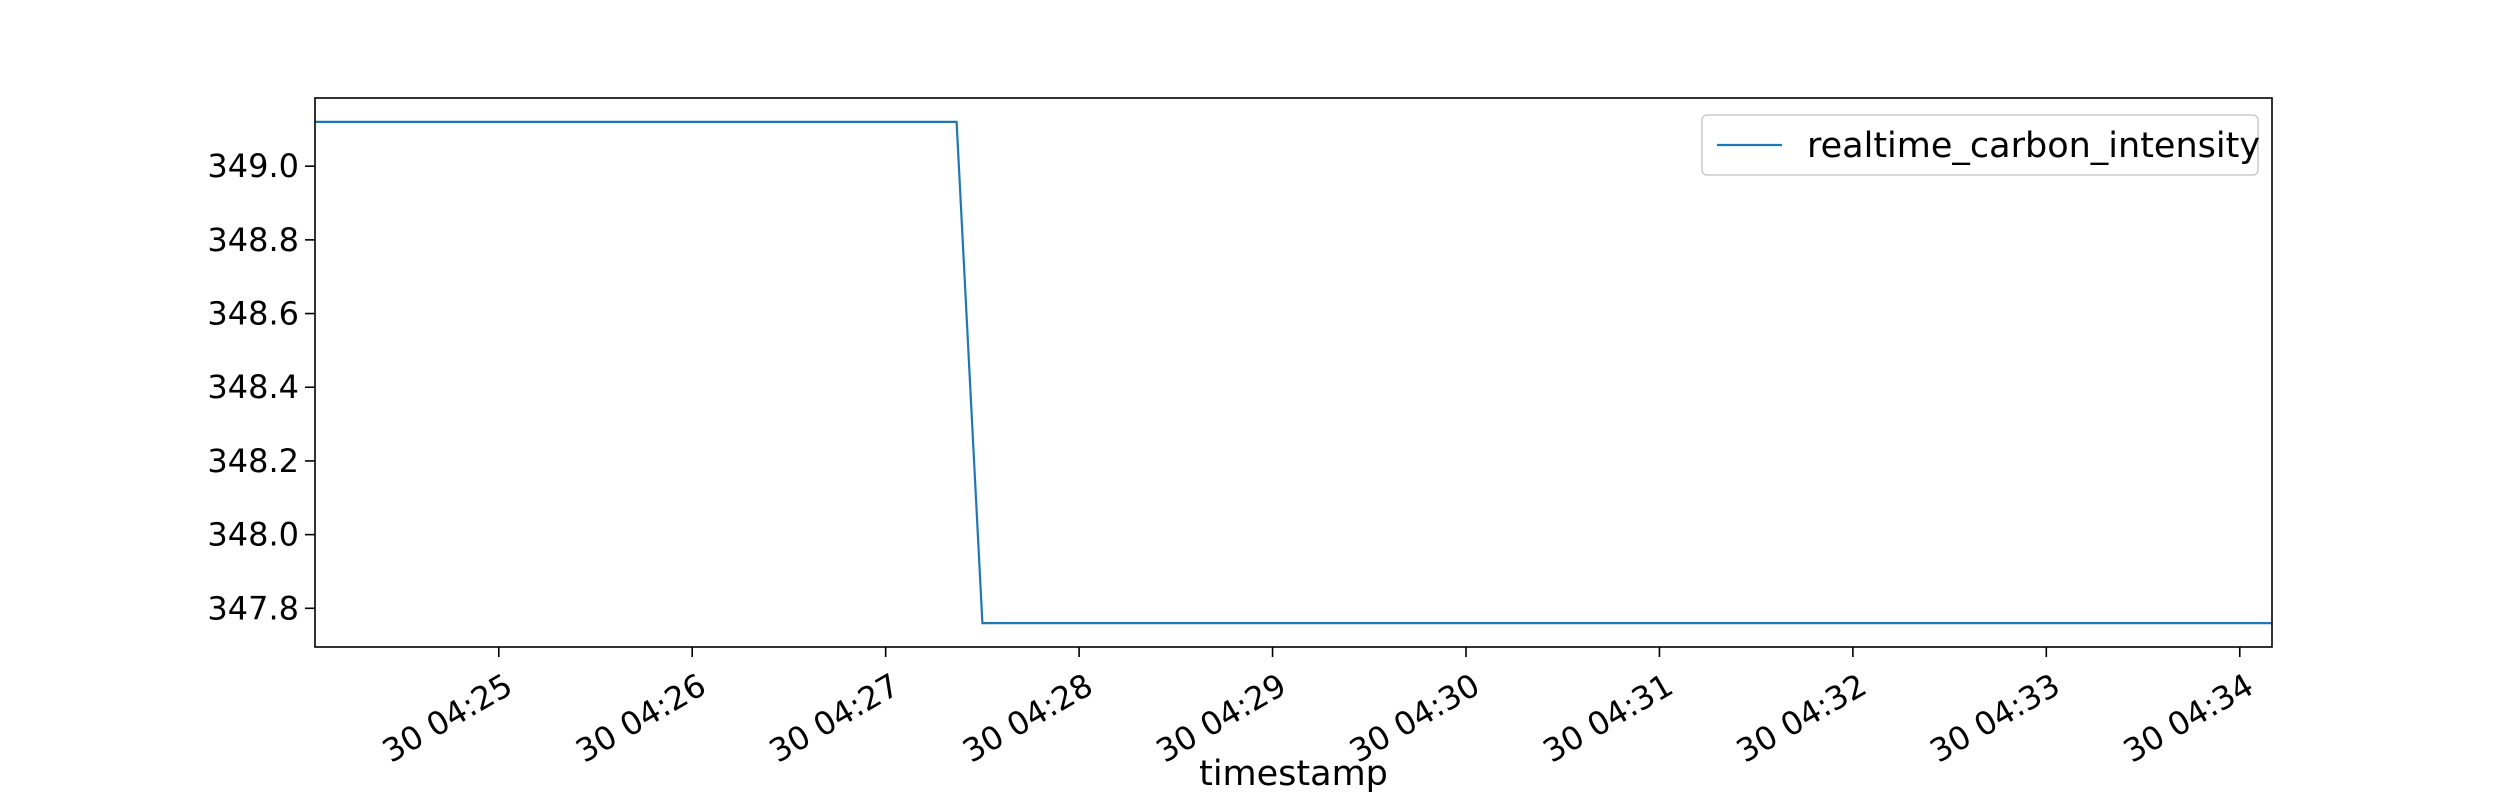 This screenshot has height=800, width=2500. I want to click on y-axis: 347.8 348.0 348.2 348.4 348.6 348.8 349.0, so click(261, 387).